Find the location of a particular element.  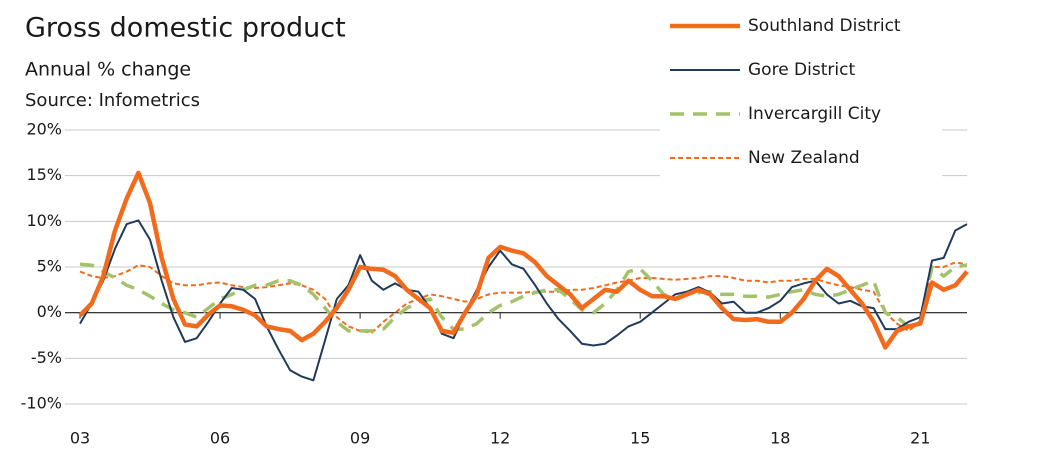

legend-label: Southland District is located at coordinates (824, 26).